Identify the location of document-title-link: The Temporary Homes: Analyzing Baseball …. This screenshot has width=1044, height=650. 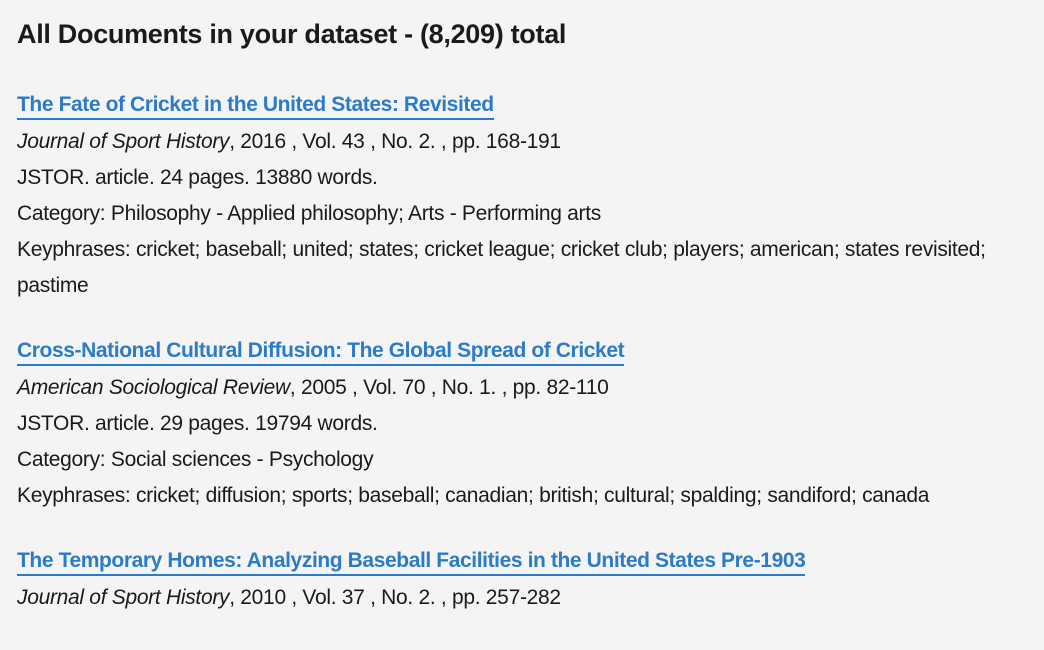
(411, 562).